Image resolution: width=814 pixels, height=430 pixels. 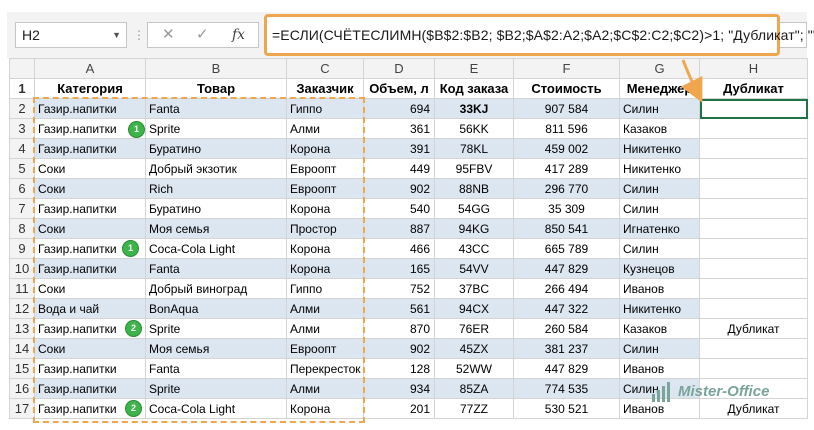 What do you see at coordinates (753, 68) in the screenshot?
I see `column-header: H` at bounding box center [753, 68].